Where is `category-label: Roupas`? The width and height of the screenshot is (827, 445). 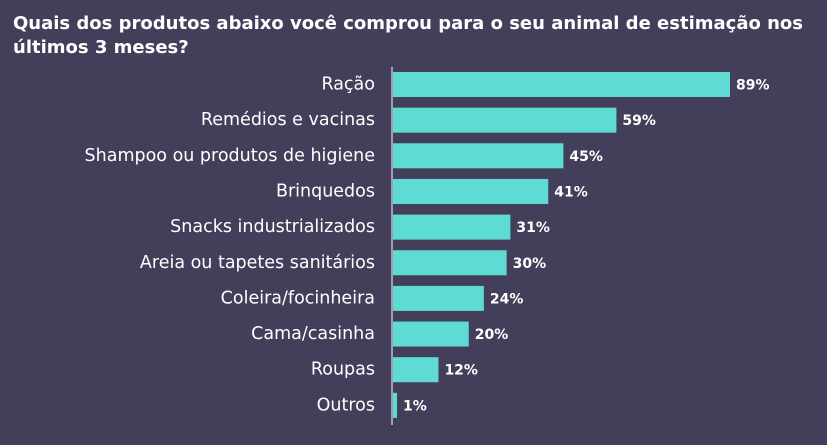 category-label: Roupas is located at coordinates (343, 370).